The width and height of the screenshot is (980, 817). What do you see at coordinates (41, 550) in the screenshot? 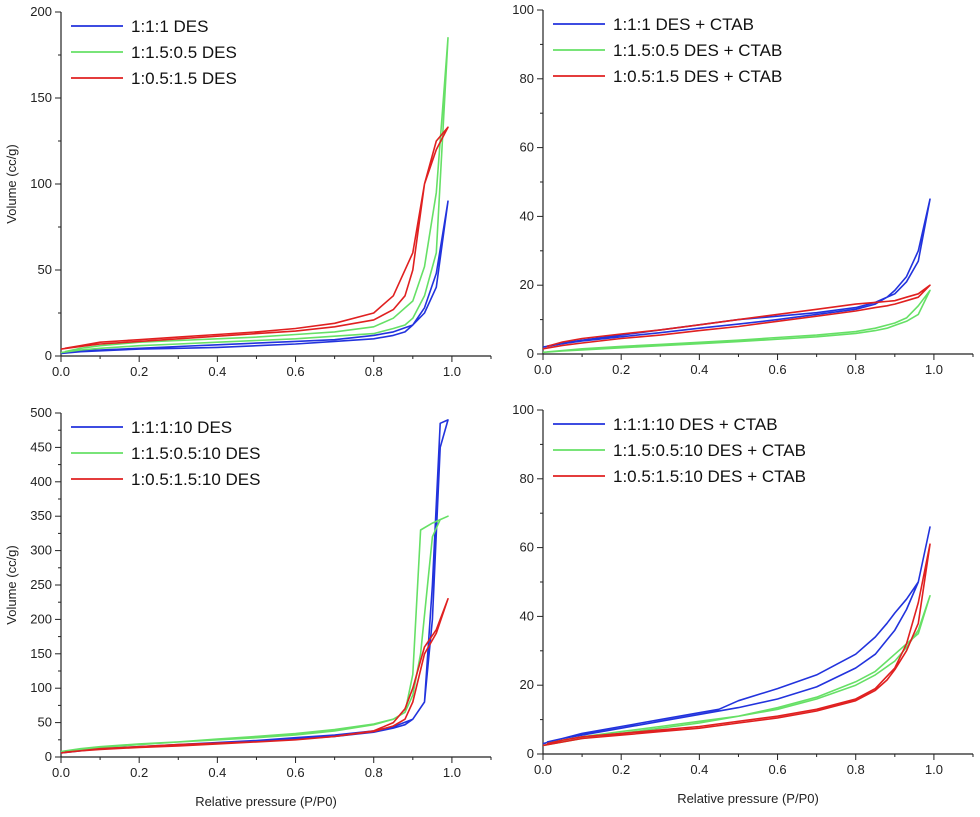
I see `y-tick-label: 300` at bounding box center [41, 550].